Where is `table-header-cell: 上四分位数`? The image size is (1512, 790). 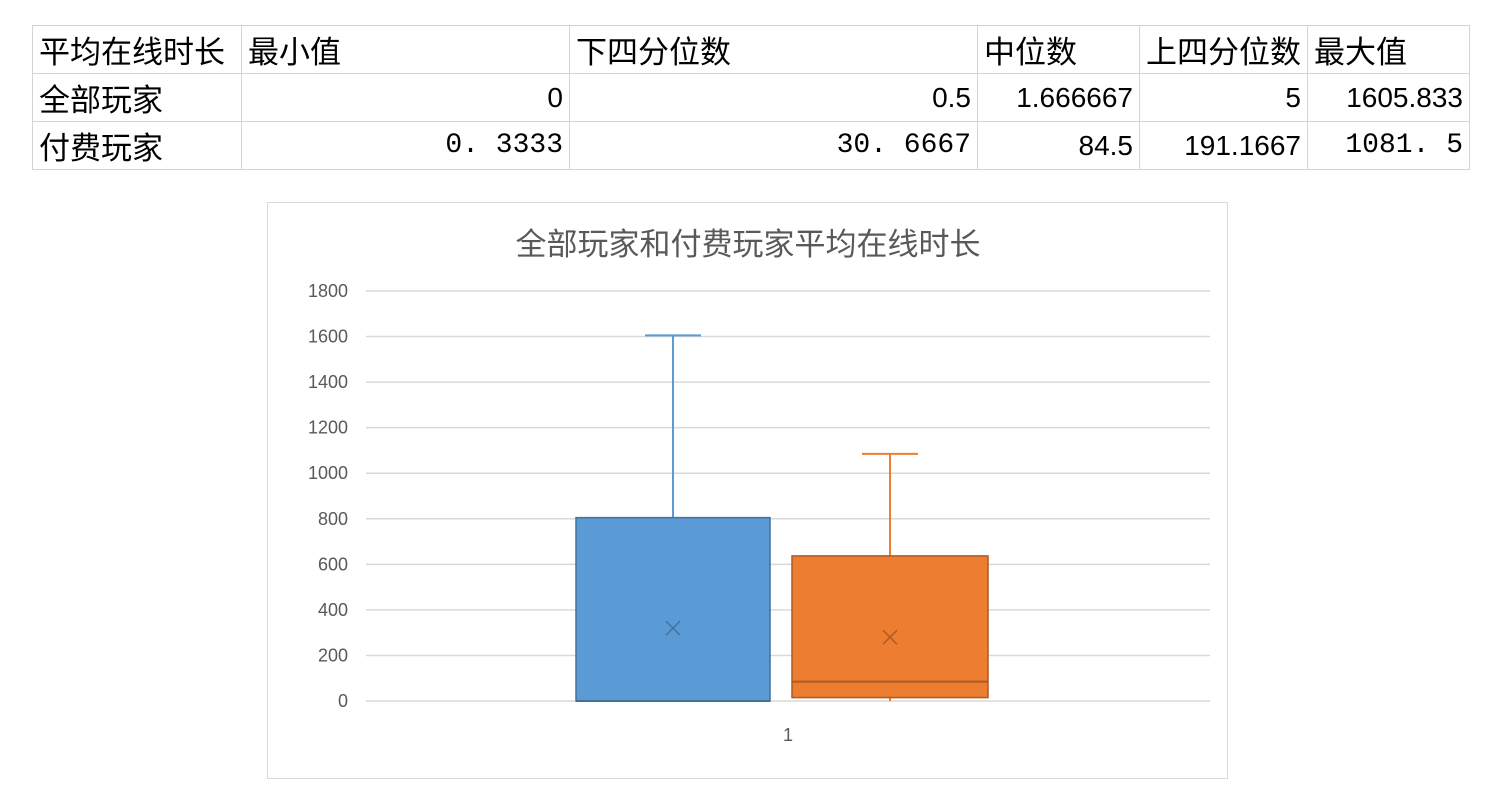 table-header-cell: 上四分位数 is located at coordinates (1223, 49).